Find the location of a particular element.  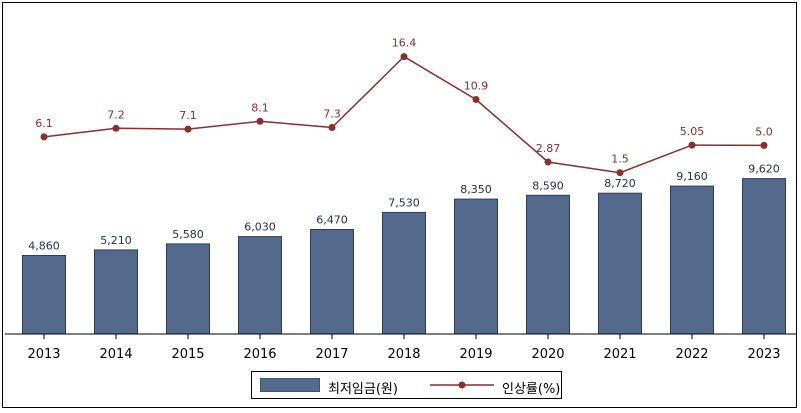

rate-point-2013 is located at coordinates (44, 137).